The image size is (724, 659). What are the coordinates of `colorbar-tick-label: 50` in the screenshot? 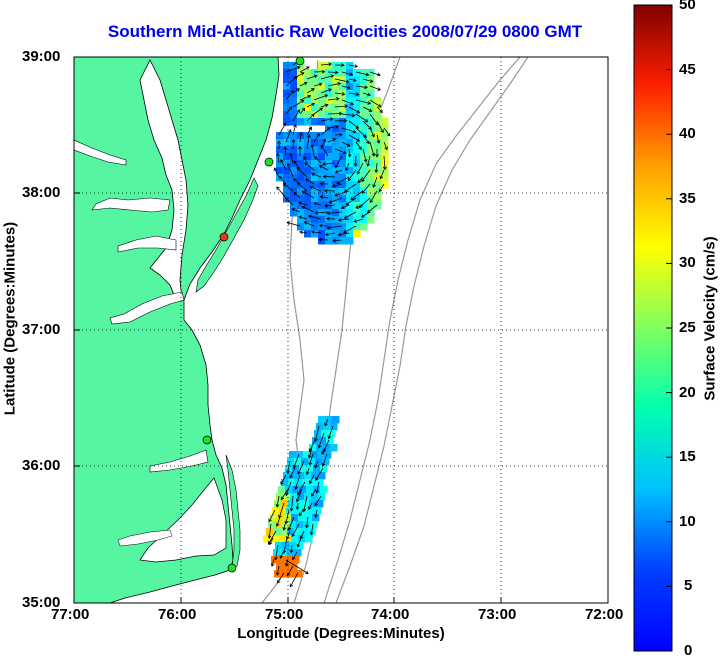 It's located at (687, 6).